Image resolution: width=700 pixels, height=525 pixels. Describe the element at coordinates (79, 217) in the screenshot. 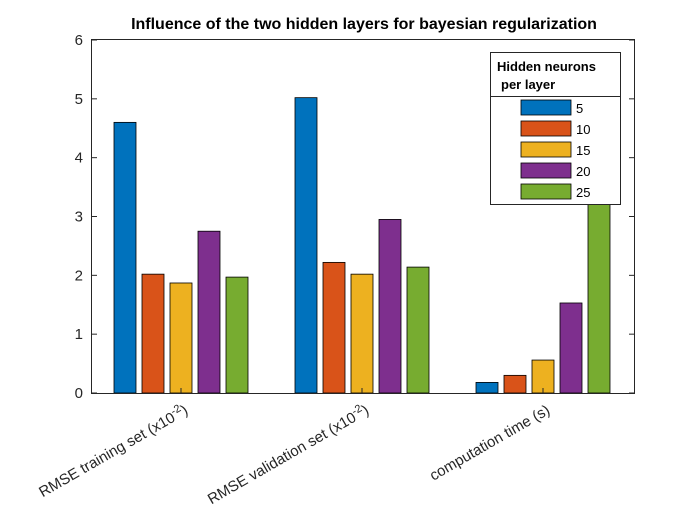

I see `y-tick-label: 3` at that location.